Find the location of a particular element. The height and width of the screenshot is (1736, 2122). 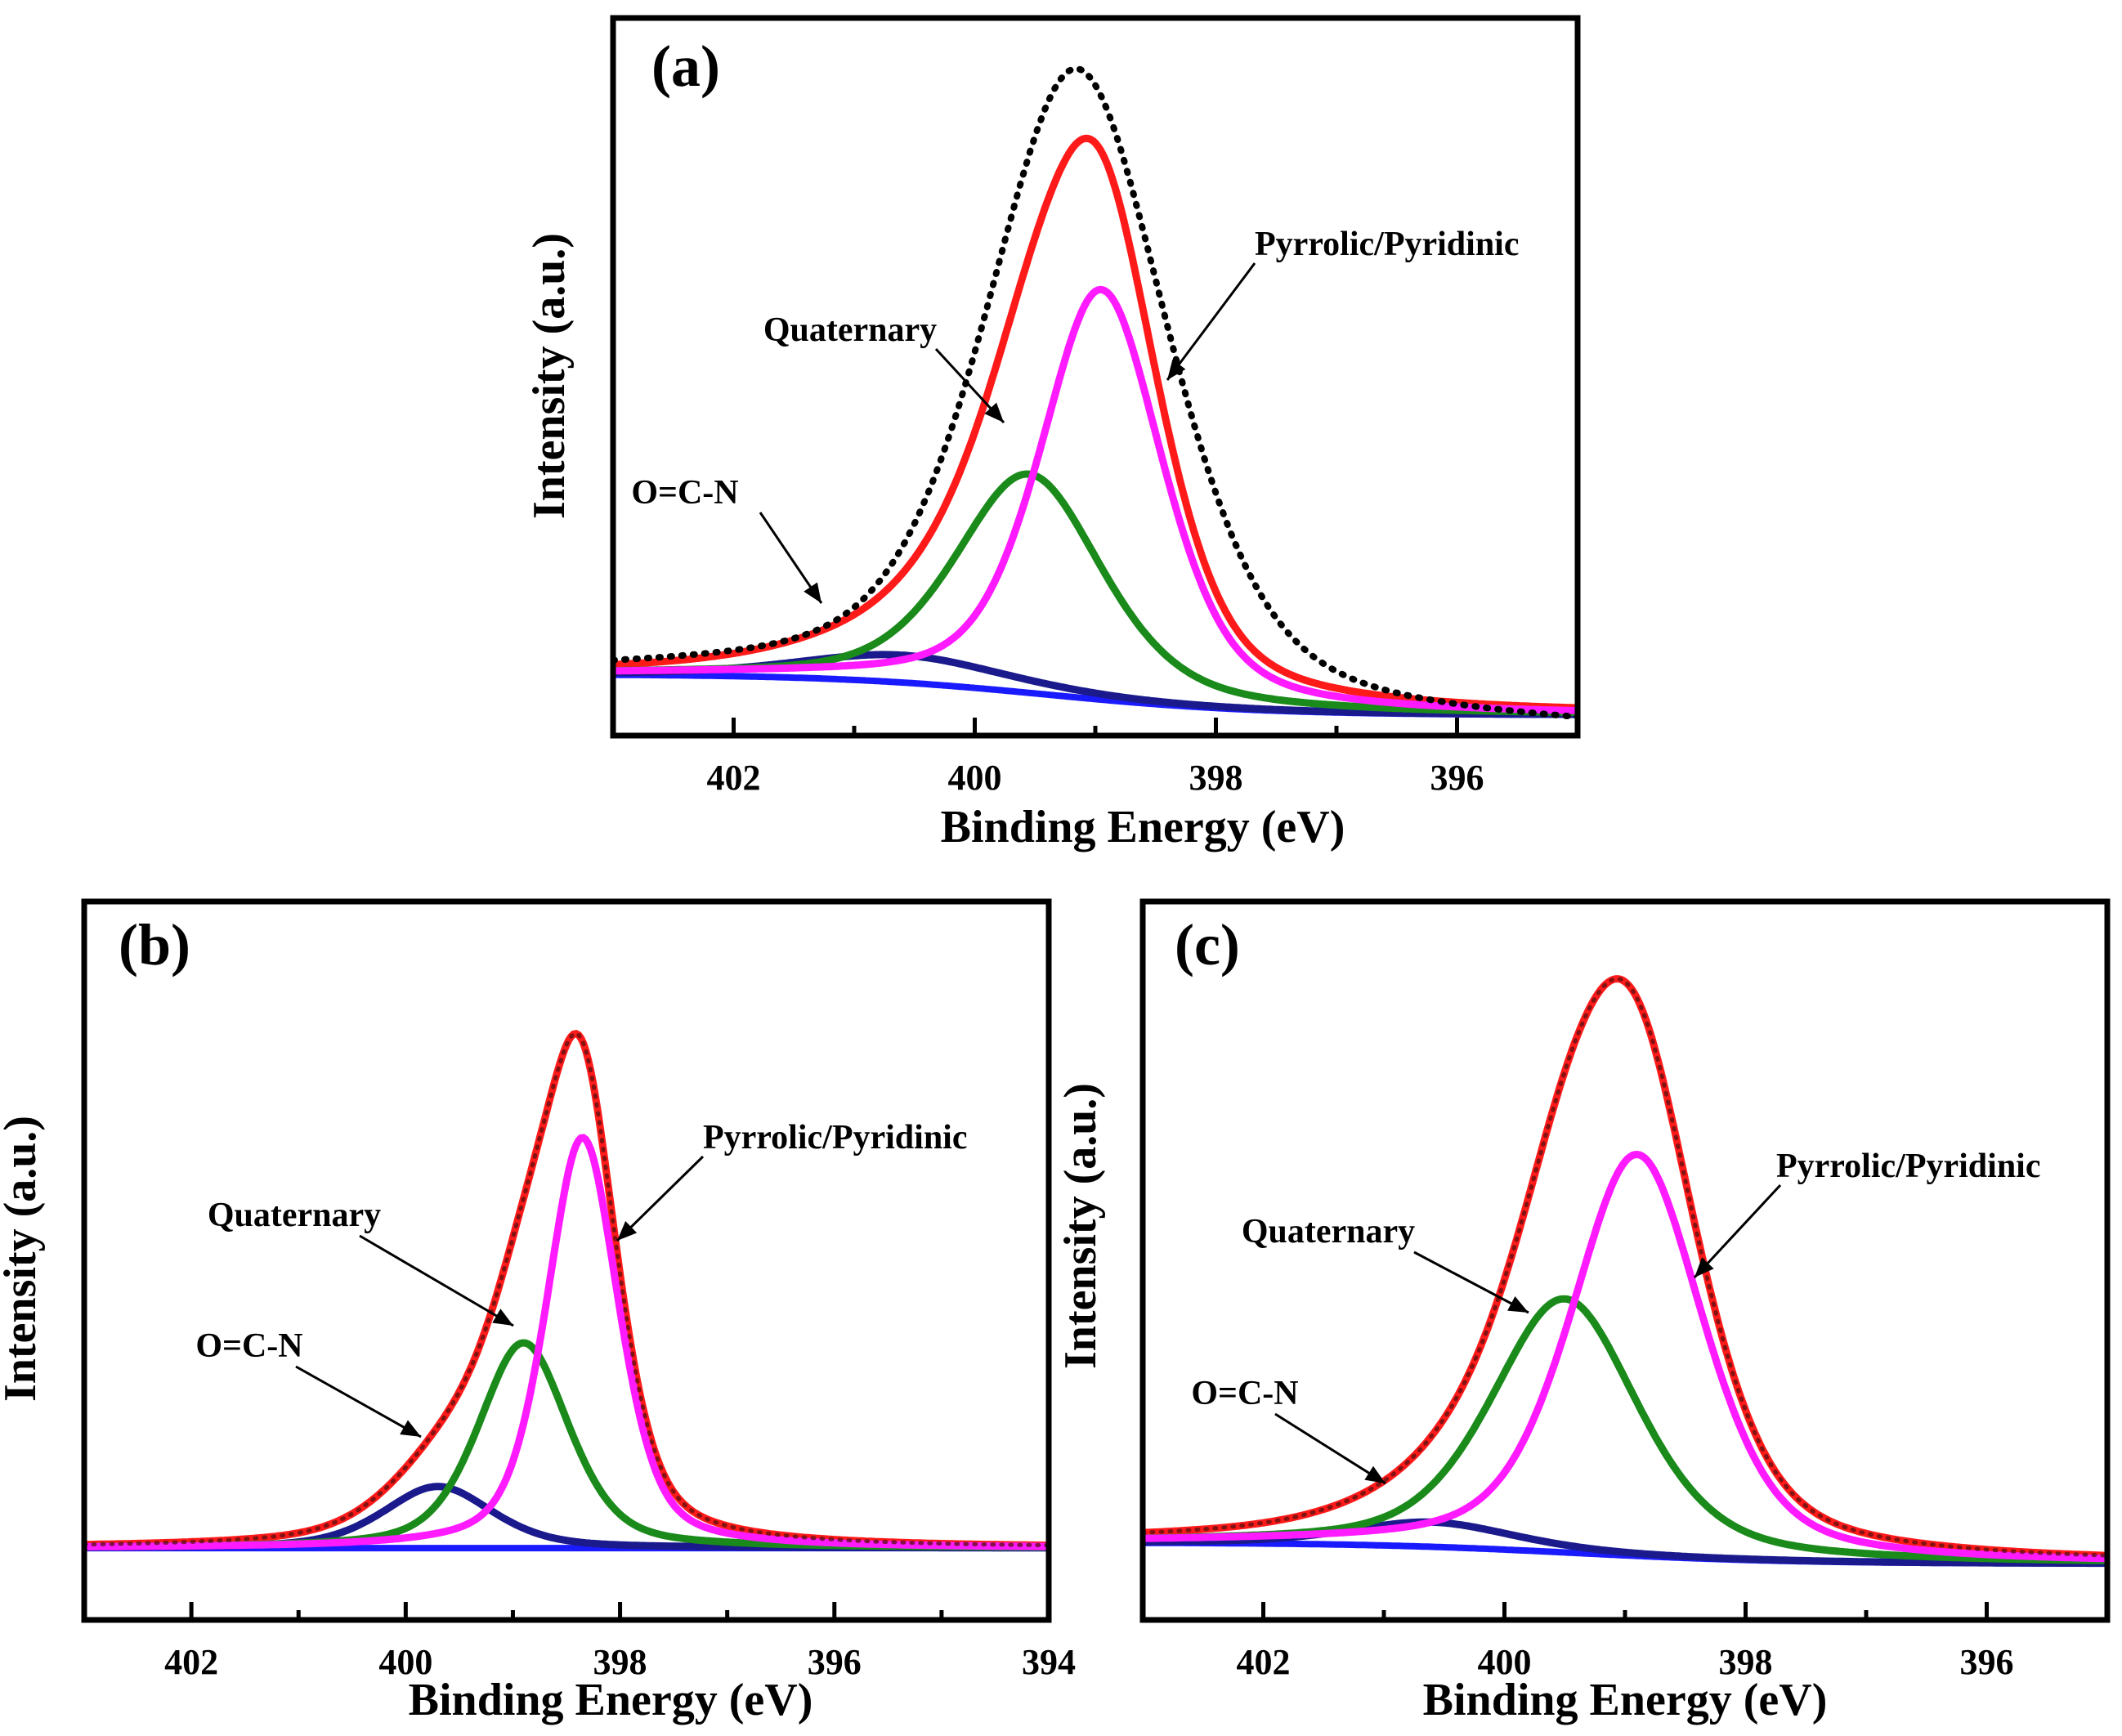

fit-envelope-line is located at coordinates (566, 1289).